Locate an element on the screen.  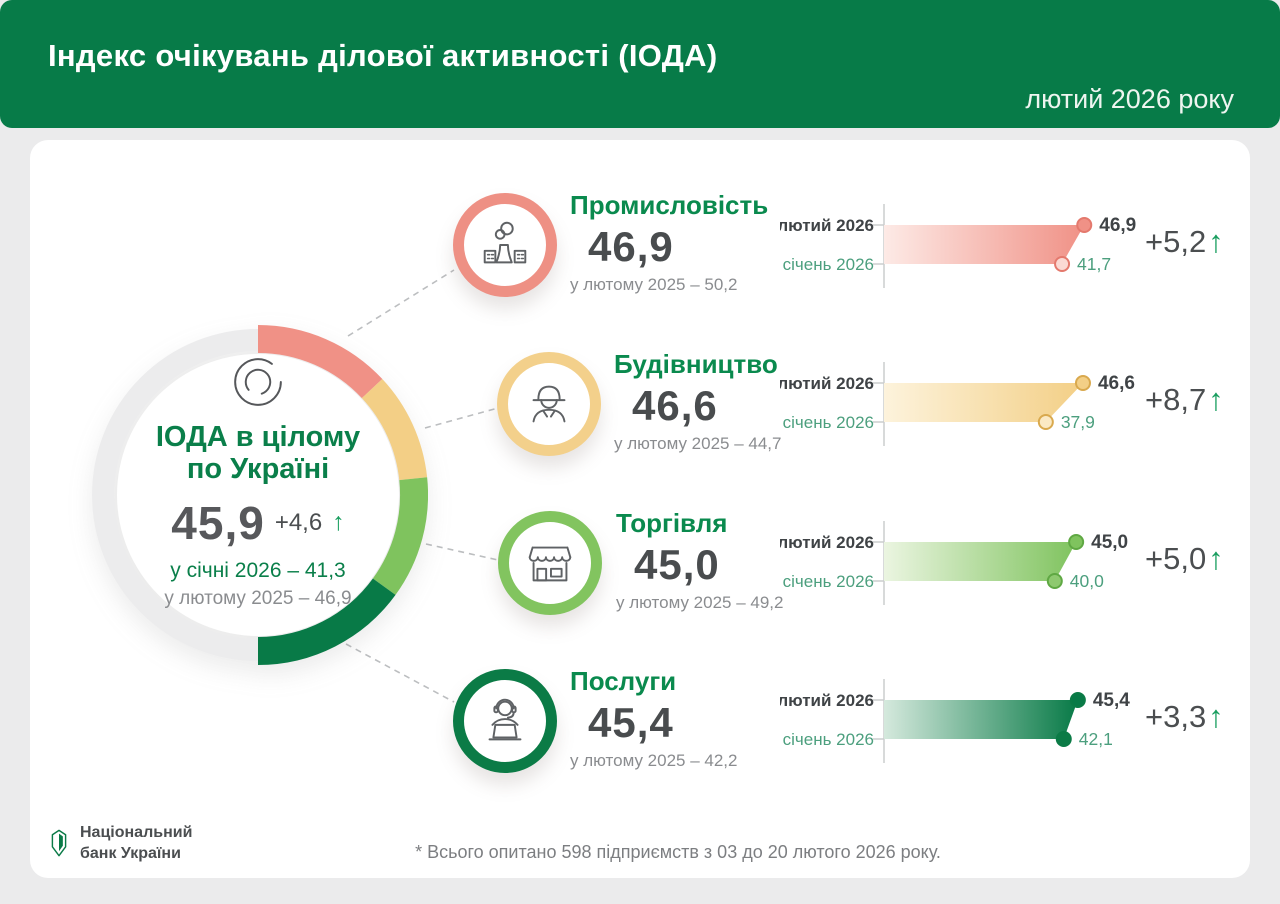
sector-title: Промисловість is located at coordinates (669, 205).